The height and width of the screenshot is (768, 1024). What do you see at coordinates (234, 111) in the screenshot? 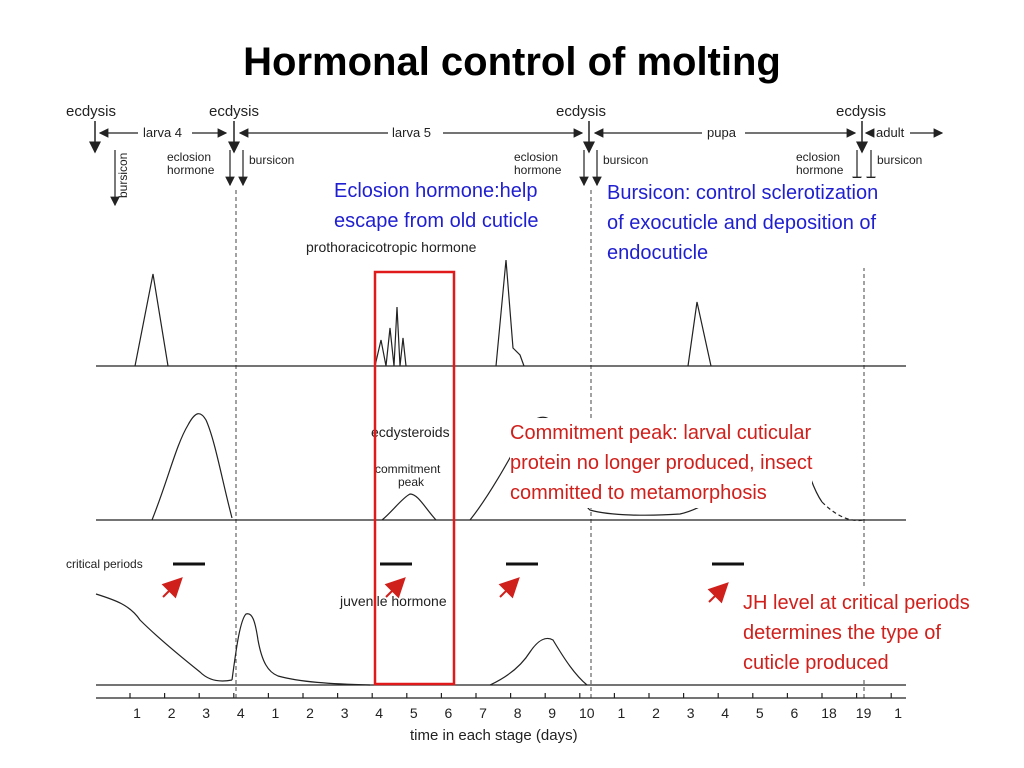
I see `ecdysis-label-2: ecdysis` at bounding box center [234, 111].